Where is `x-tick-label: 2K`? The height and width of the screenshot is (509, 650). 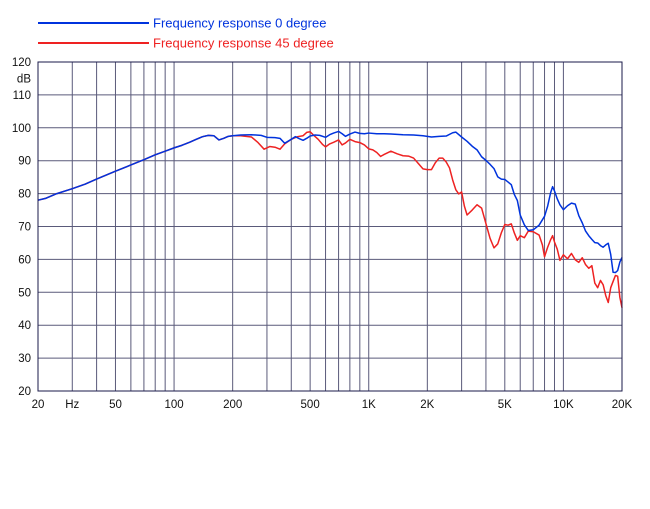 x-tick-label: 2K is located at coordinates (427, 405).